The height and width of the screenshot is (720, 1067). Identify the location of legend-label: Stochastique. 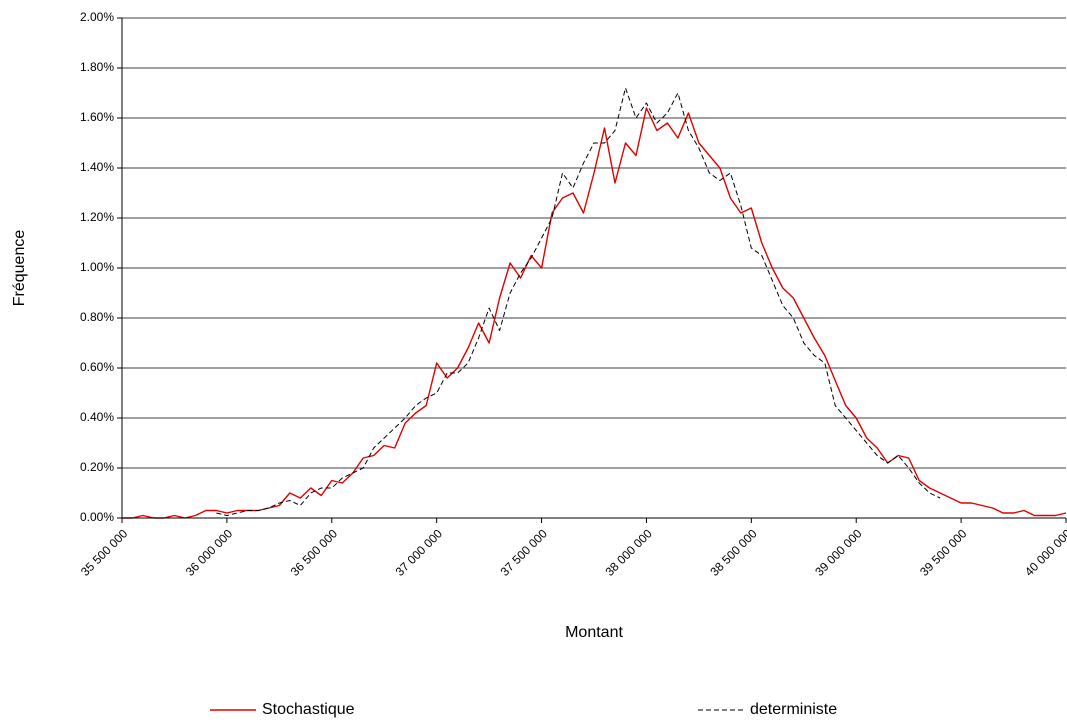
(308, 709).